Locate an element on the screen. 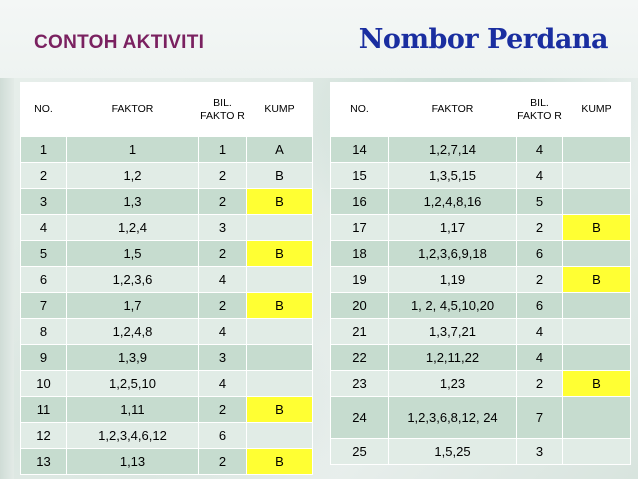 This screenshot has height=479, width=638. table-row: 10 1,2,5,10 4 is located at coordinates (166, 383).